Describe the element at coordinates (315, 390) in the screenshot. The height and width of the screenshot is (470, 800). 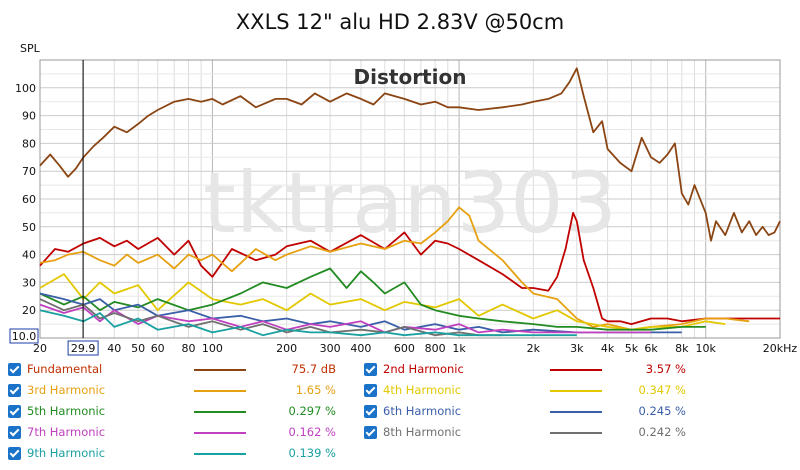
I see `legend-value: 1.65 %` at that location.